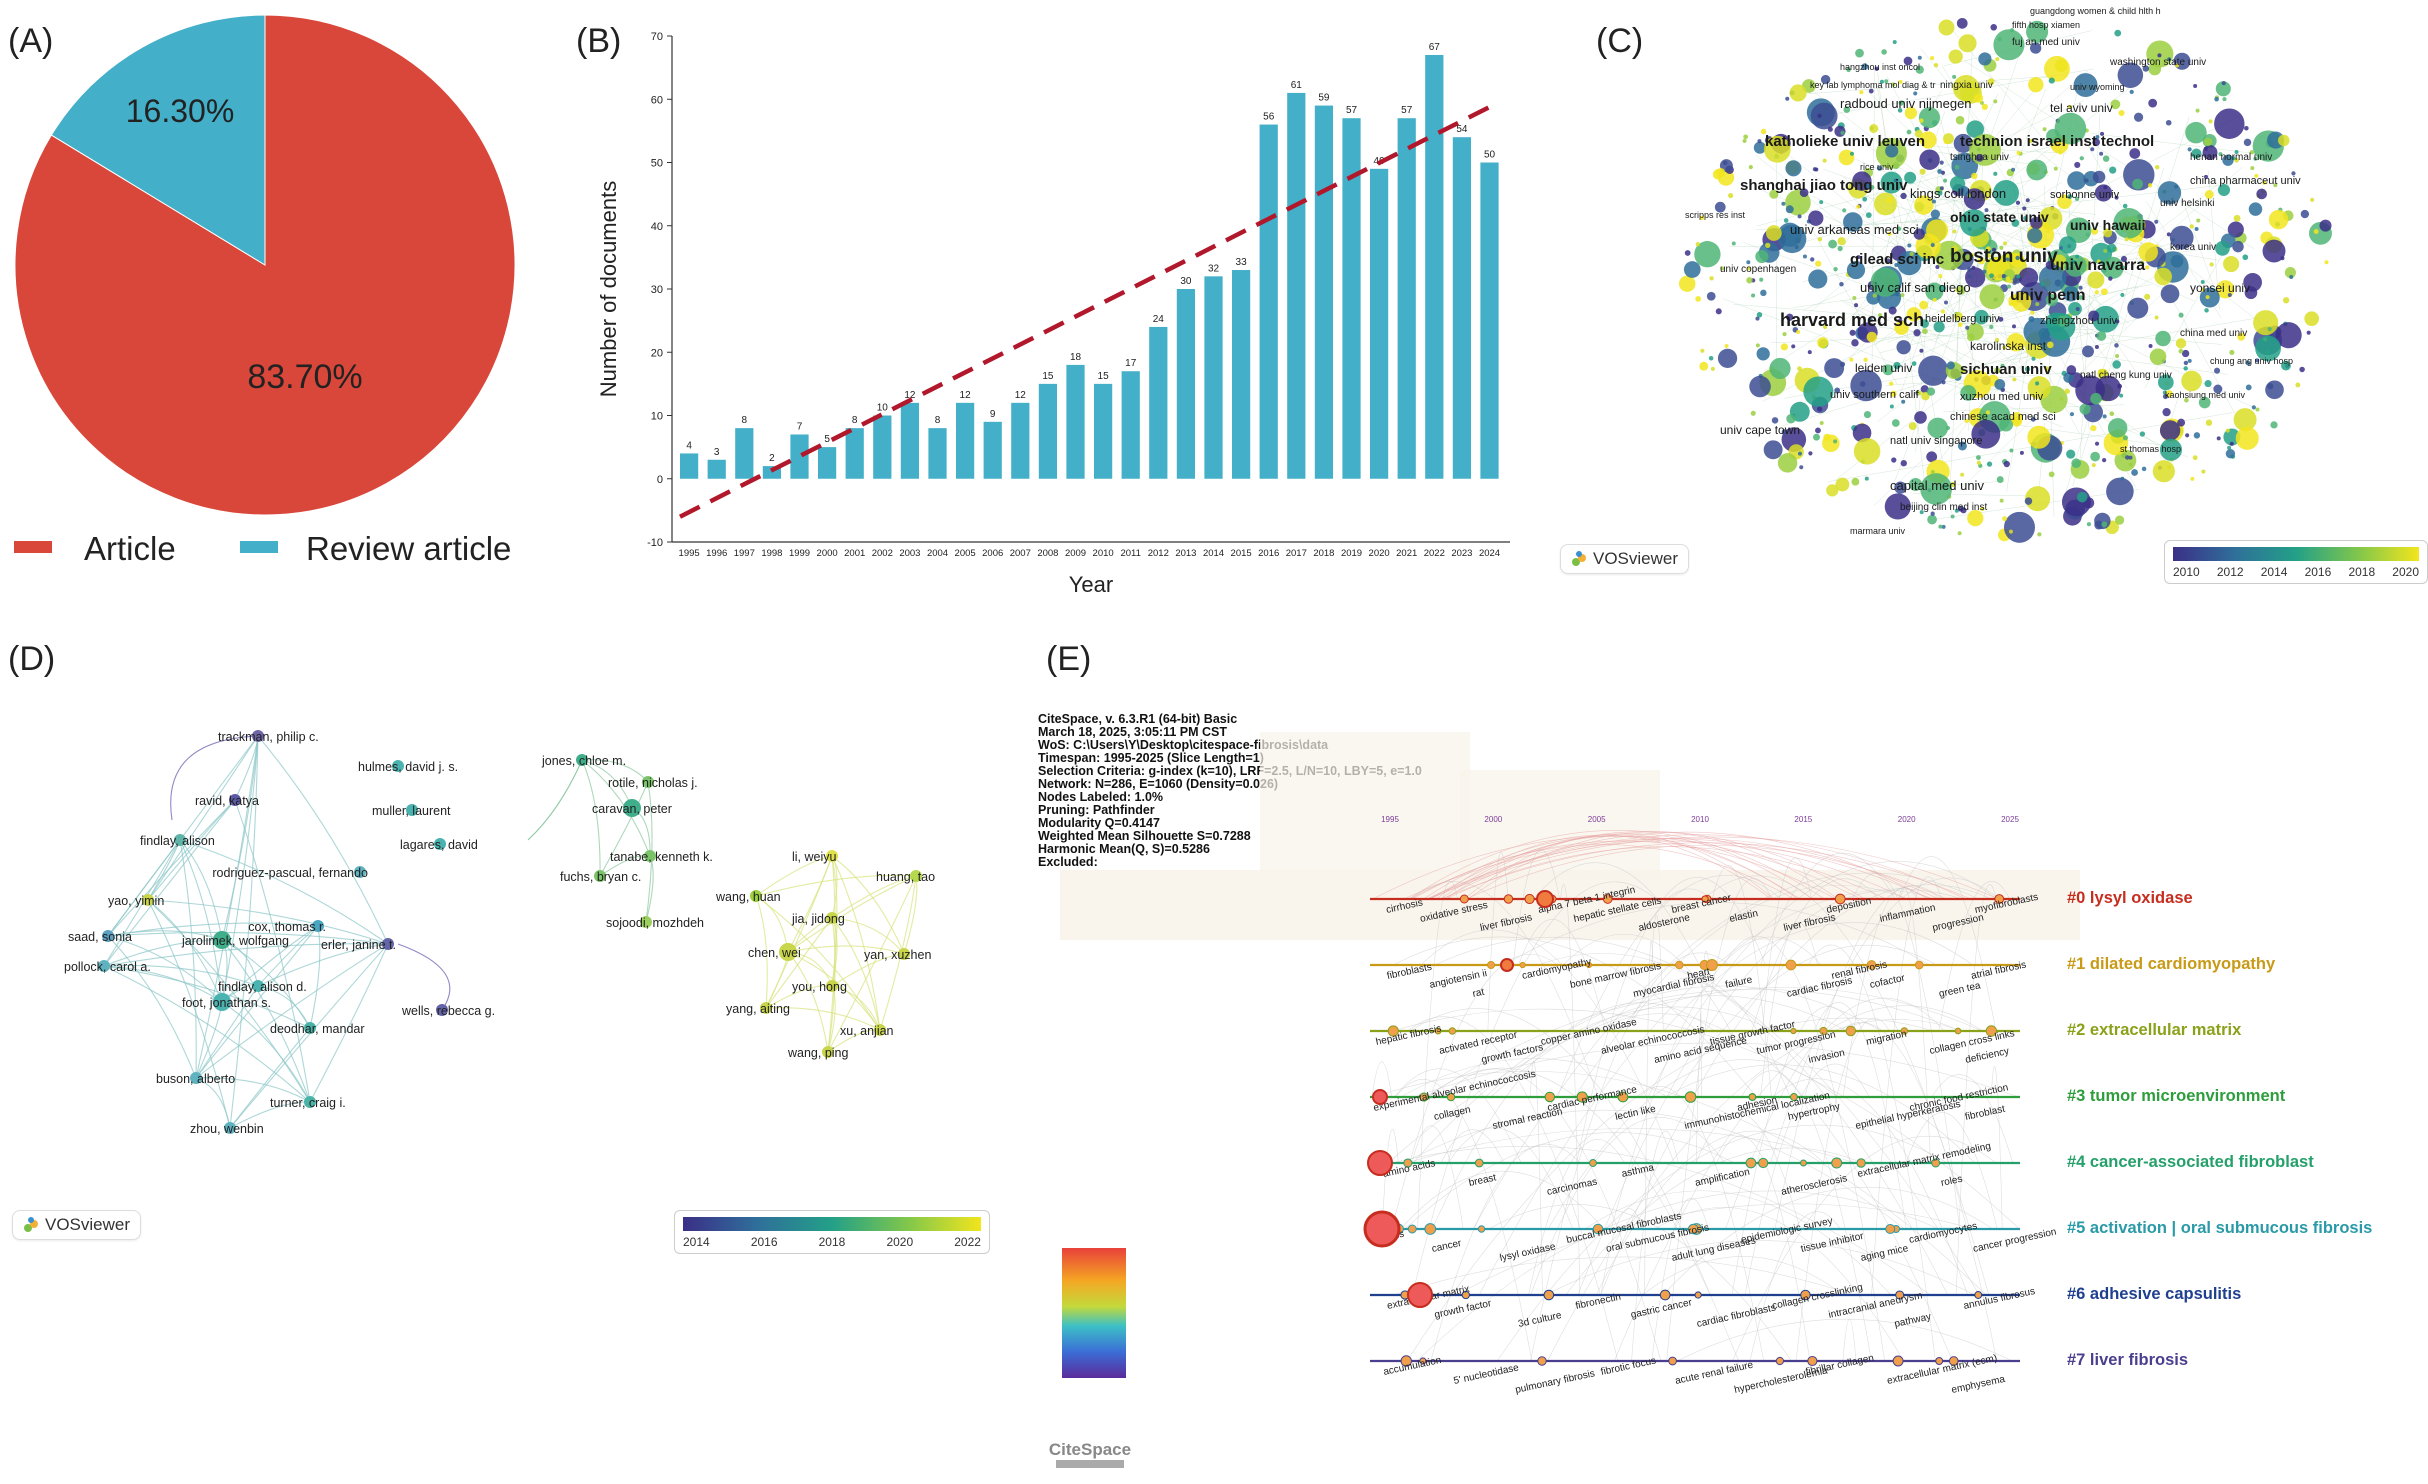 This screenshot has width=2428, height=1484. I want to click on institution-label: radboud univ nijmegen, so click(1906, 103).